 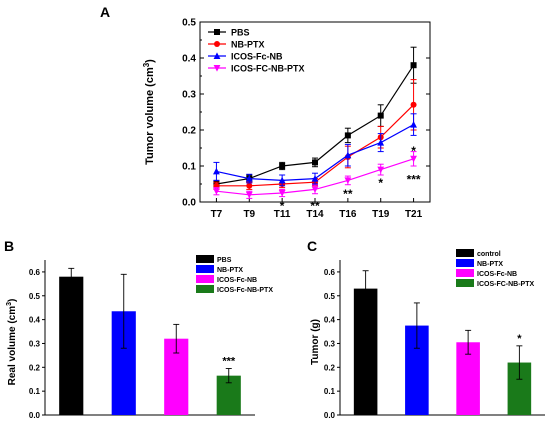 What do you see at coordinates (348, 214) in the screenshot?
I see `panel-a-x-tick-label: T16` at bounding box center [348, 214].